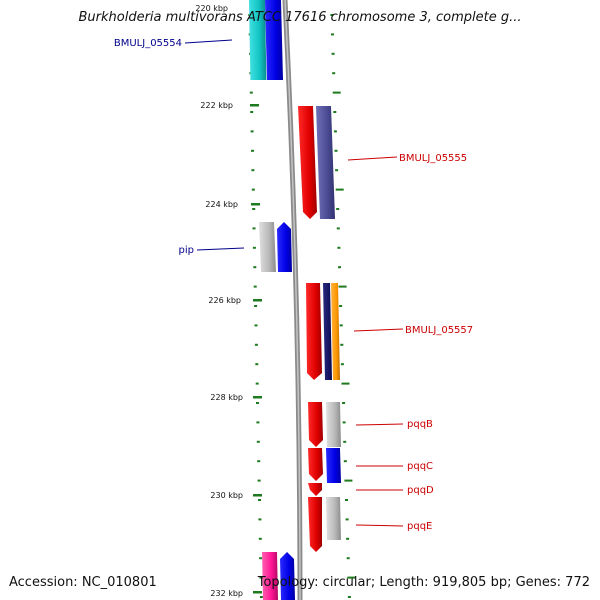  I want to click on gene-pqqb, so click(315, 424).